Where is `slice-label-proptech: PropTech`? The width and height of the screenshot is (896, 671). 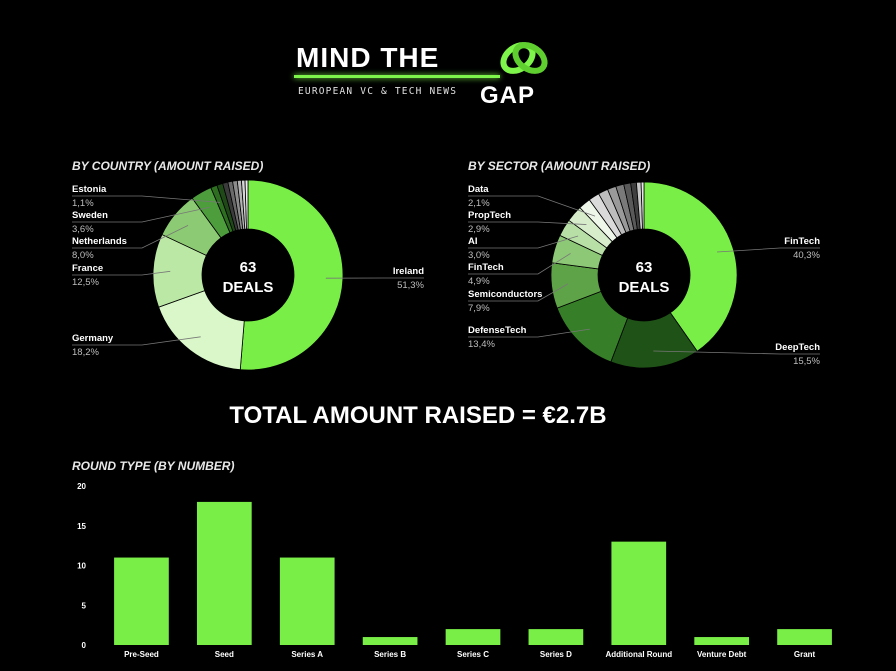 slice-label-proptech: PropTech is located at coordinates (489, 215).